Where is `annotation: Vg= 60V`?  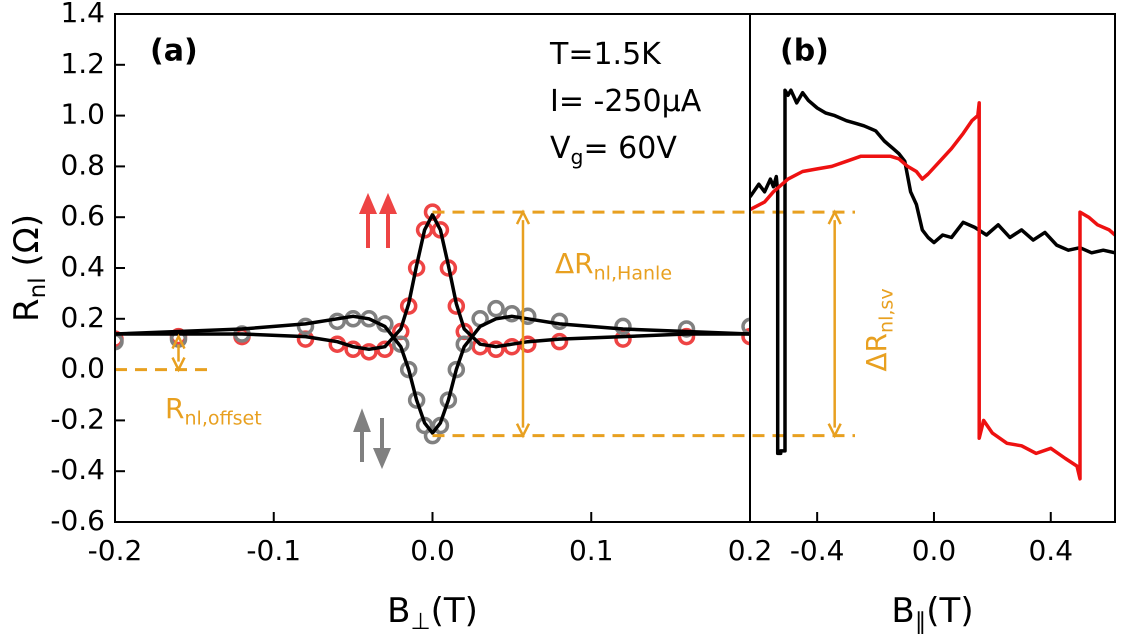 annotation: Vg= 60V is located at coordinates (613, 150).